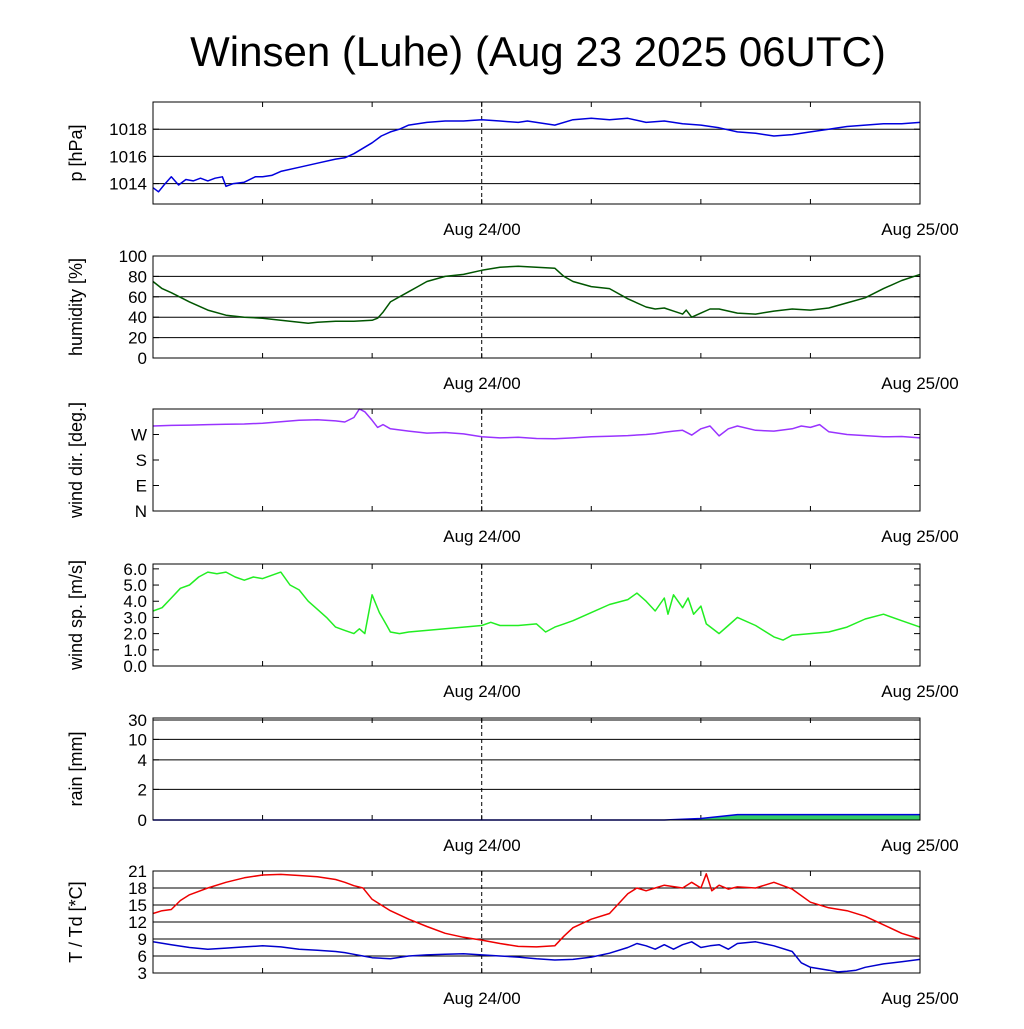 The image size is (1024, 1029). What do you see at coordinates (135, 585) in the screenshot?
I see `y-tick-label-wind_speed-5: 5.0` at bounding box center [135, 585].